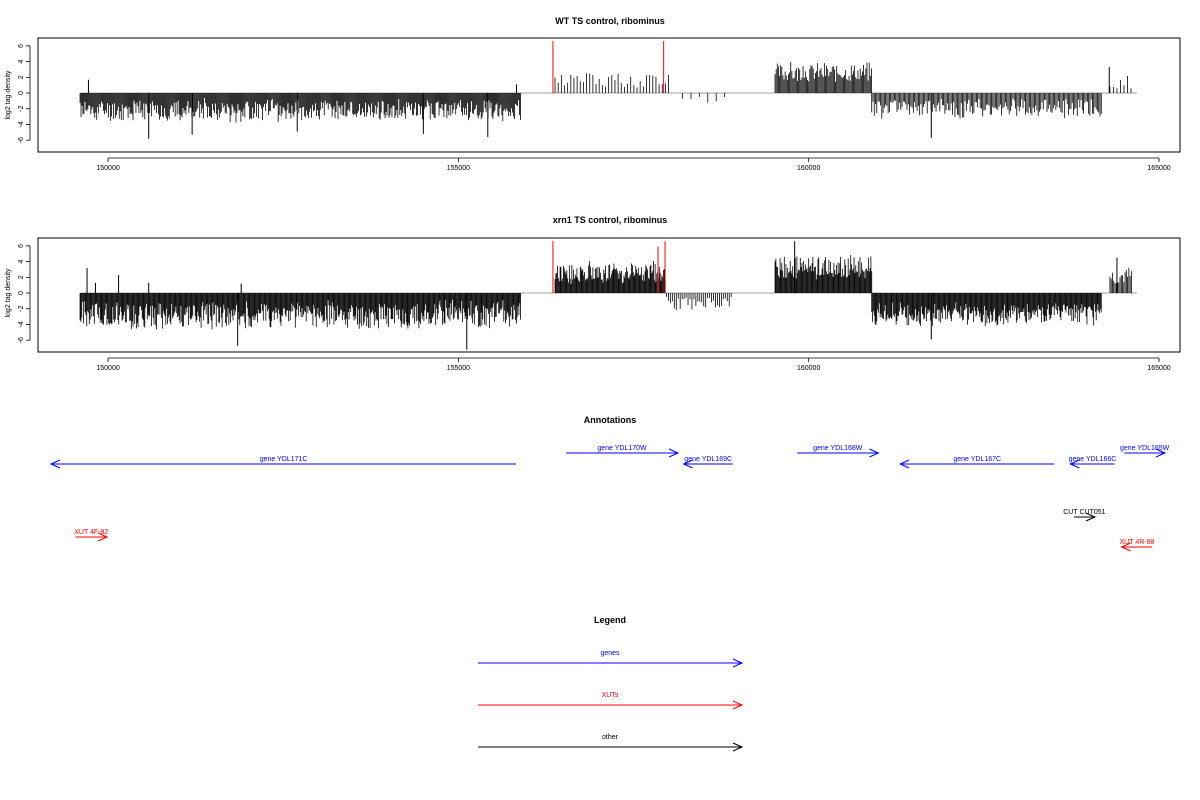 The image size is (1200, 800). Describe the element at coordinates (1093, 459) in the screenshot. I see `feature-label: gene YDL166C` at that location.